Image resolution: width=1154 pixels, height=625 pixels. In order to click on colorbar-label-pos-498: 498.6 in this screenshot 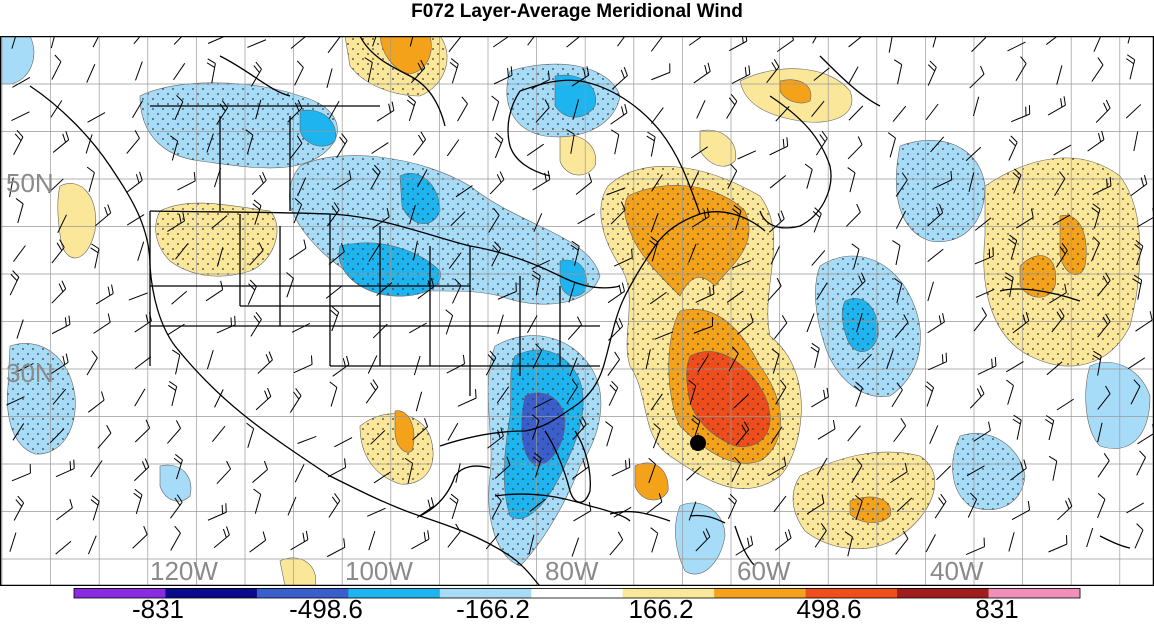, I will do `click(828, 609)`.